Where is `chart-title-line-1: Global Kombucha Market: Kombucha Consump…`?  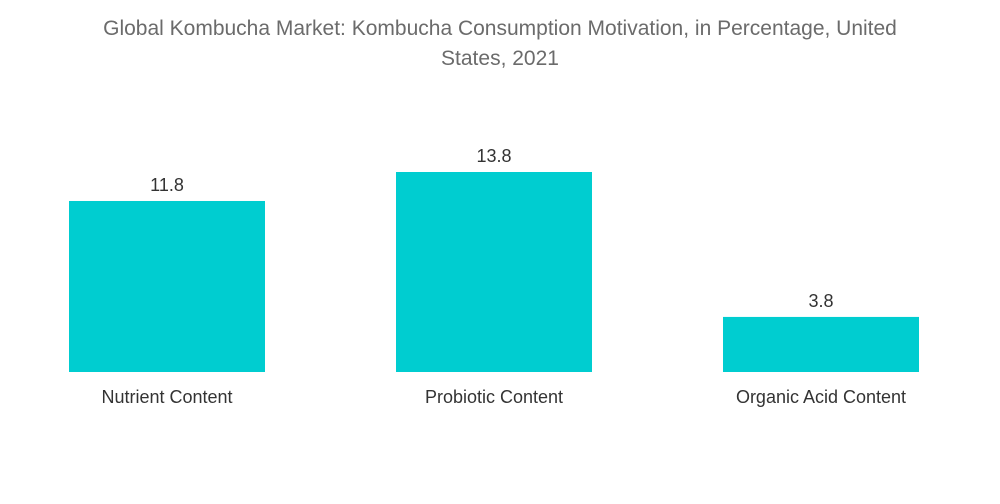
chart-title-line-1: Global Kombucha Market: Kombucha Consump… is located at coordinates (500, 28).